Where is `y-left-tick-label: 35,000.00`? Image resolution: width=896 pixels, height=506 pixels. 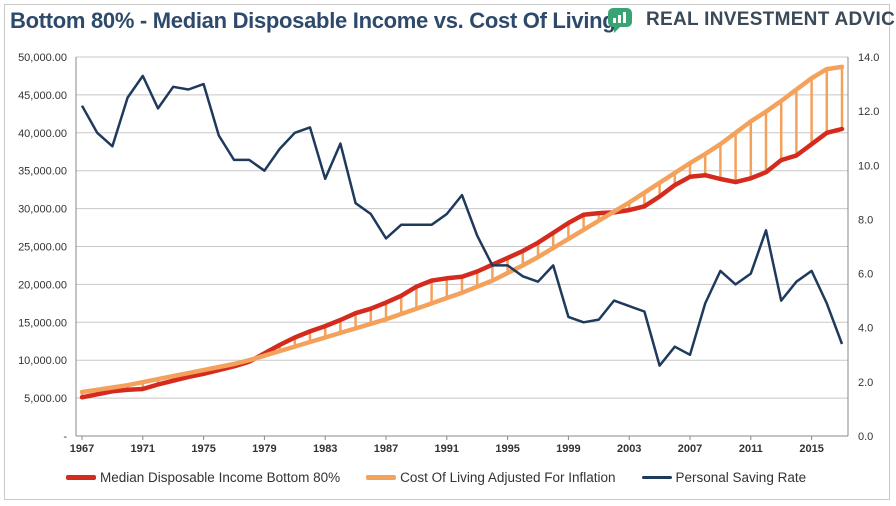 y-left-tick-label: 35,000.00 is located at coordinates (42, 172).